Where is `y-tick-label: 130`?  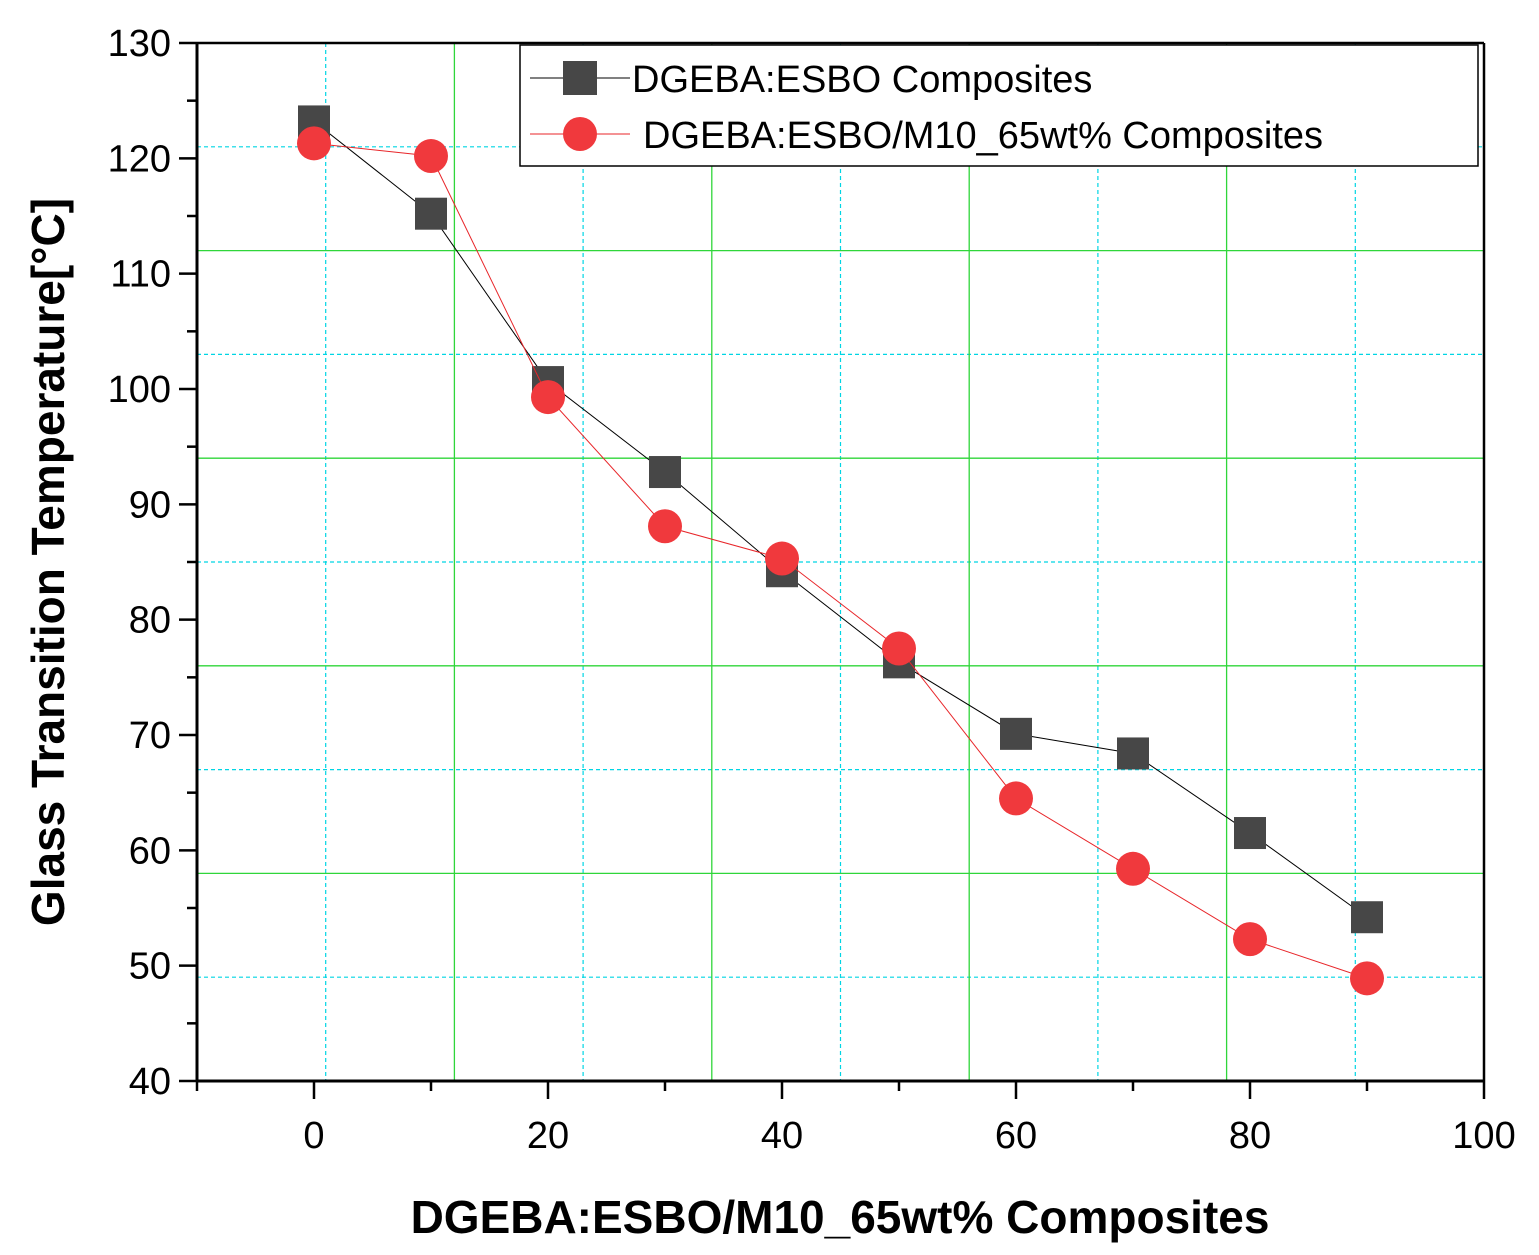 y-tick-label: 130 is located at coordinates (139, 44).